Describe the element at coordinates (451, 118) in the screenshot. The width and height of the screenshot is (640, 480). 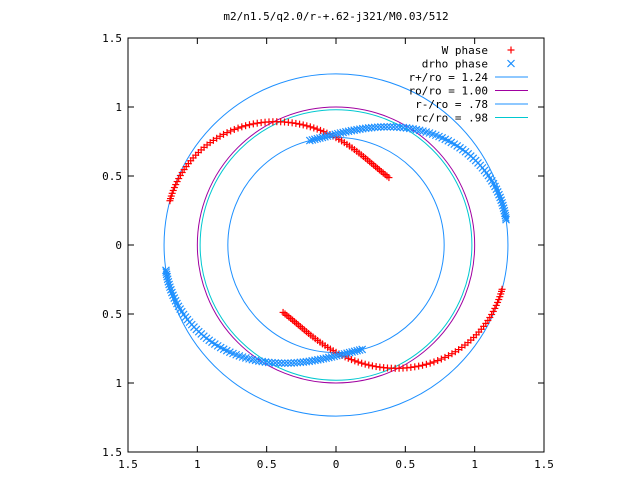
I see `legend-label: rc/ro = .98` at that location.